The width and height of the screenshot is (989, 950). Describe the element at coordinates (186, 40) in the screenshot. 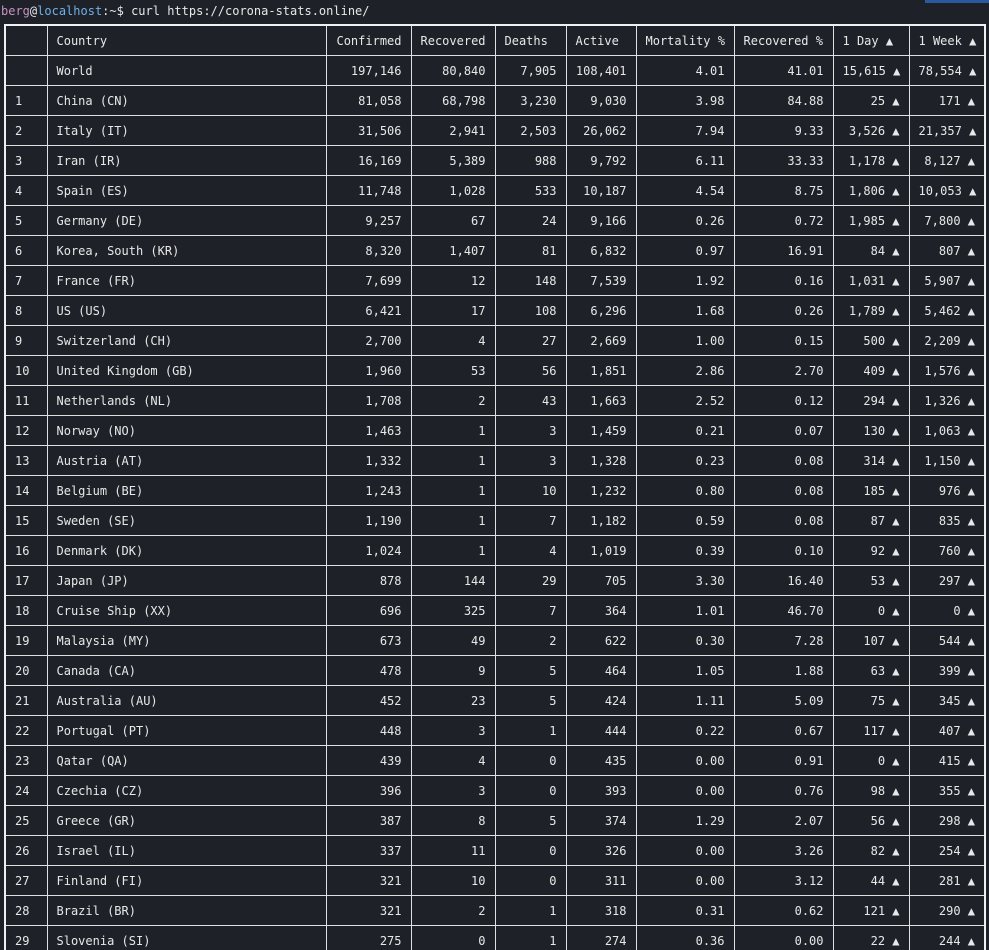

I see `header-country: Country` at that location.